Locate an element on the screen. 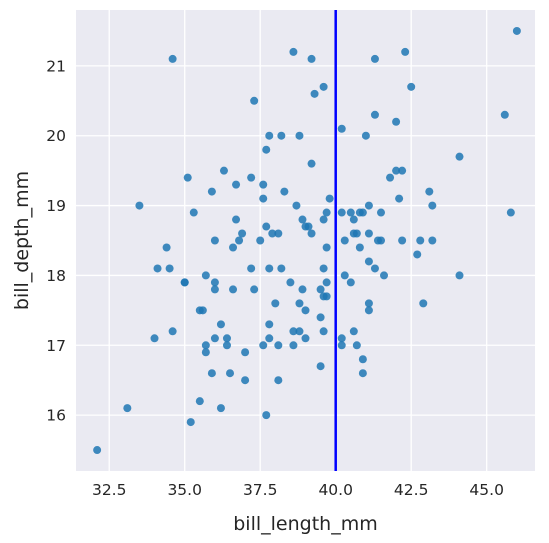  x-tick-label: 40.0 is located at coordinates (335, 490).